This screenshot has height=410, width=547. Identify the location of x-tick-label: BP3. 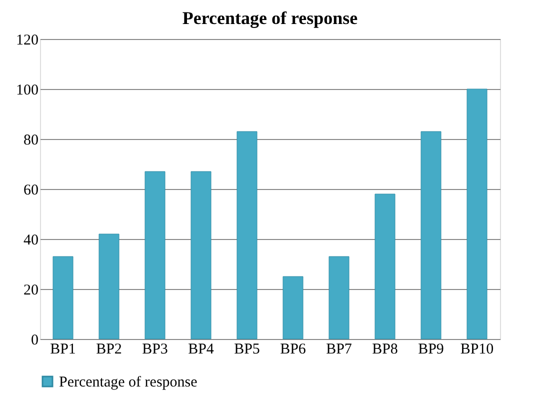
(155, 350).